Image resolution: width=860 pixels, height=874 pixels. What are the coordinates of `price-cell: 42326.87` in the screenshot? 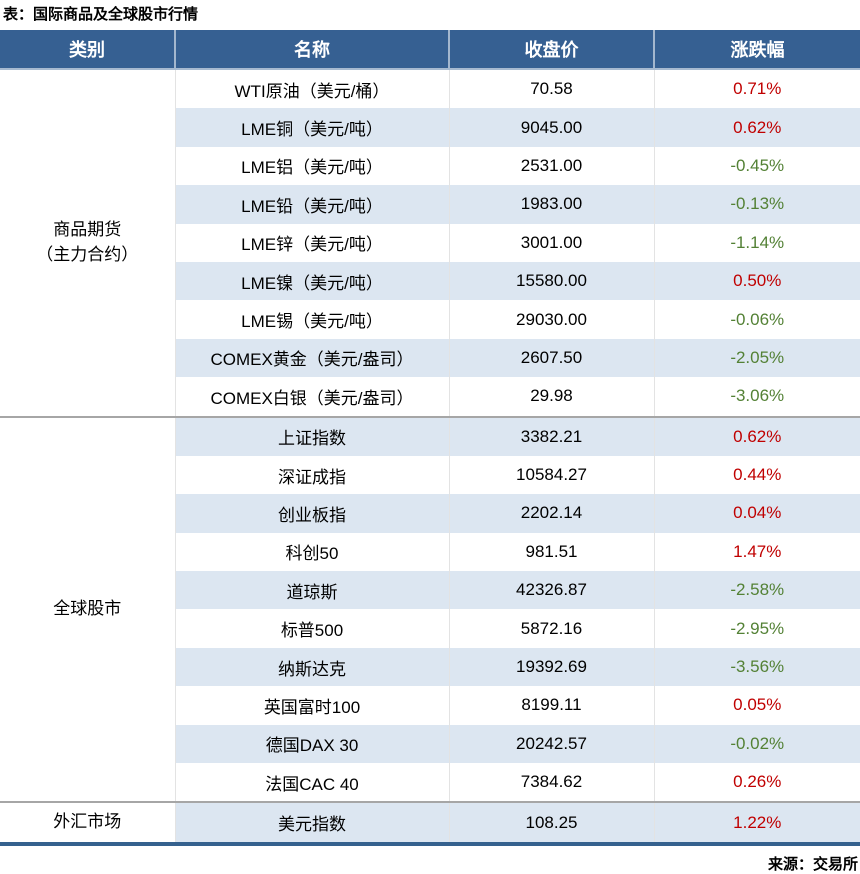 It's located at (551, 590).